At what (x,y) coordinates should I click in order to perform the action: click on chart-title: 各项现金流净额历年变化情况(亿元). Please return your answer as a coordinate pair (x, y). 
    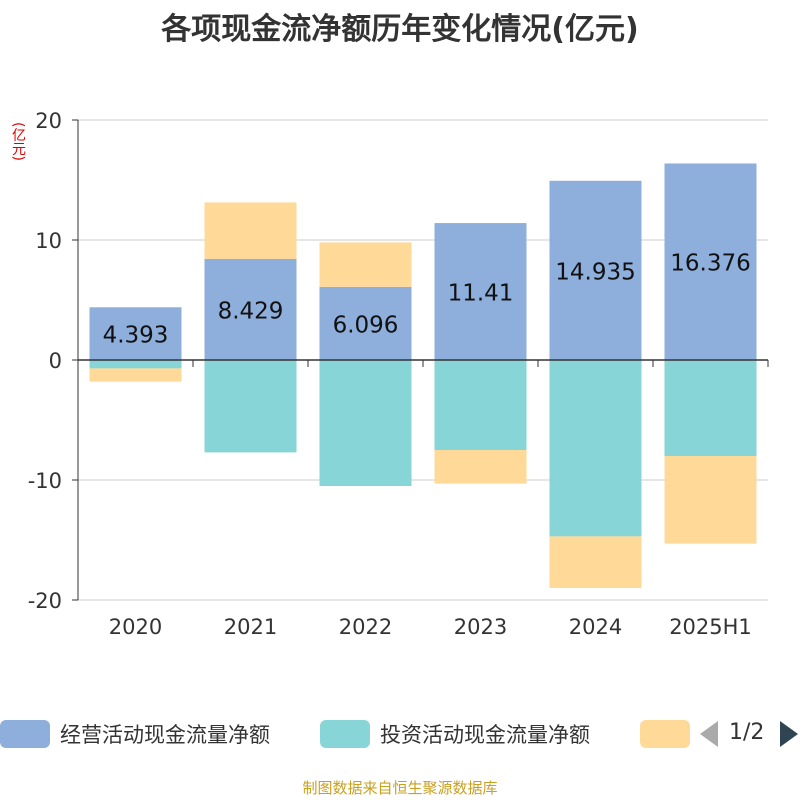
    Looking at the image, I should click on (400, 29).